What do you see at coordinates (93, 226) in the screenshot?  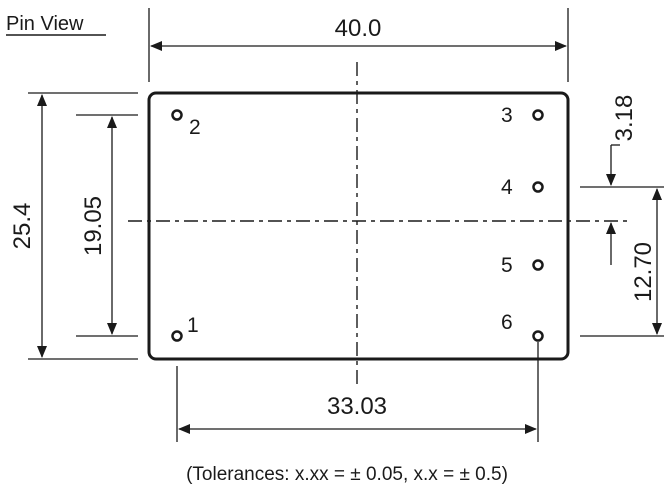 I see `pin-span-vertical-label: 19.05` at bounding box center [93, 226].